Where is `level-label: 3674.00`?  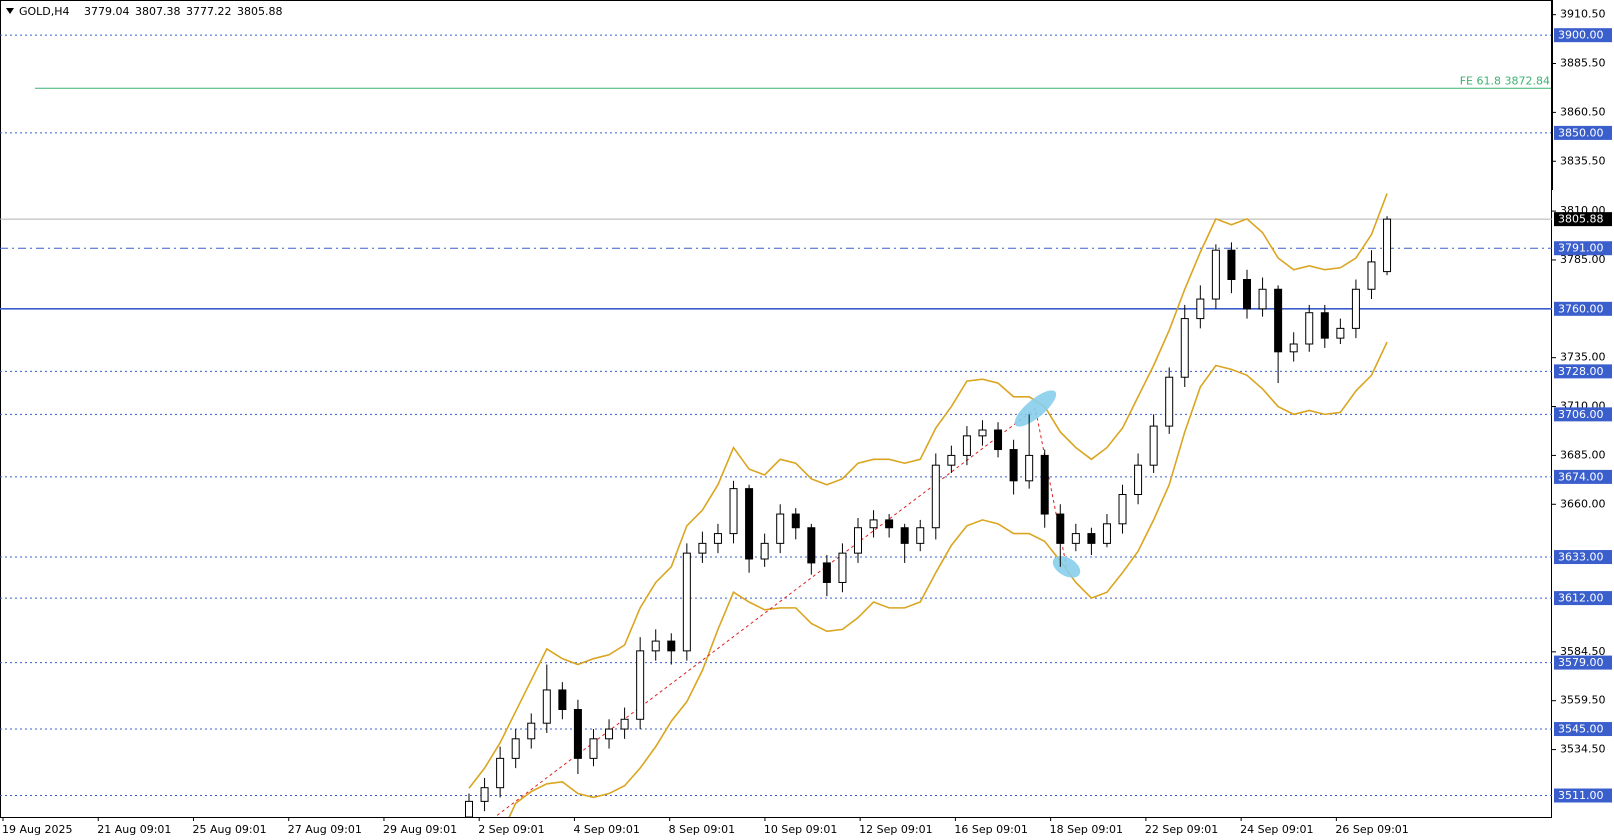 level-label: 3674.00 is located at coordinates (1581, 476).